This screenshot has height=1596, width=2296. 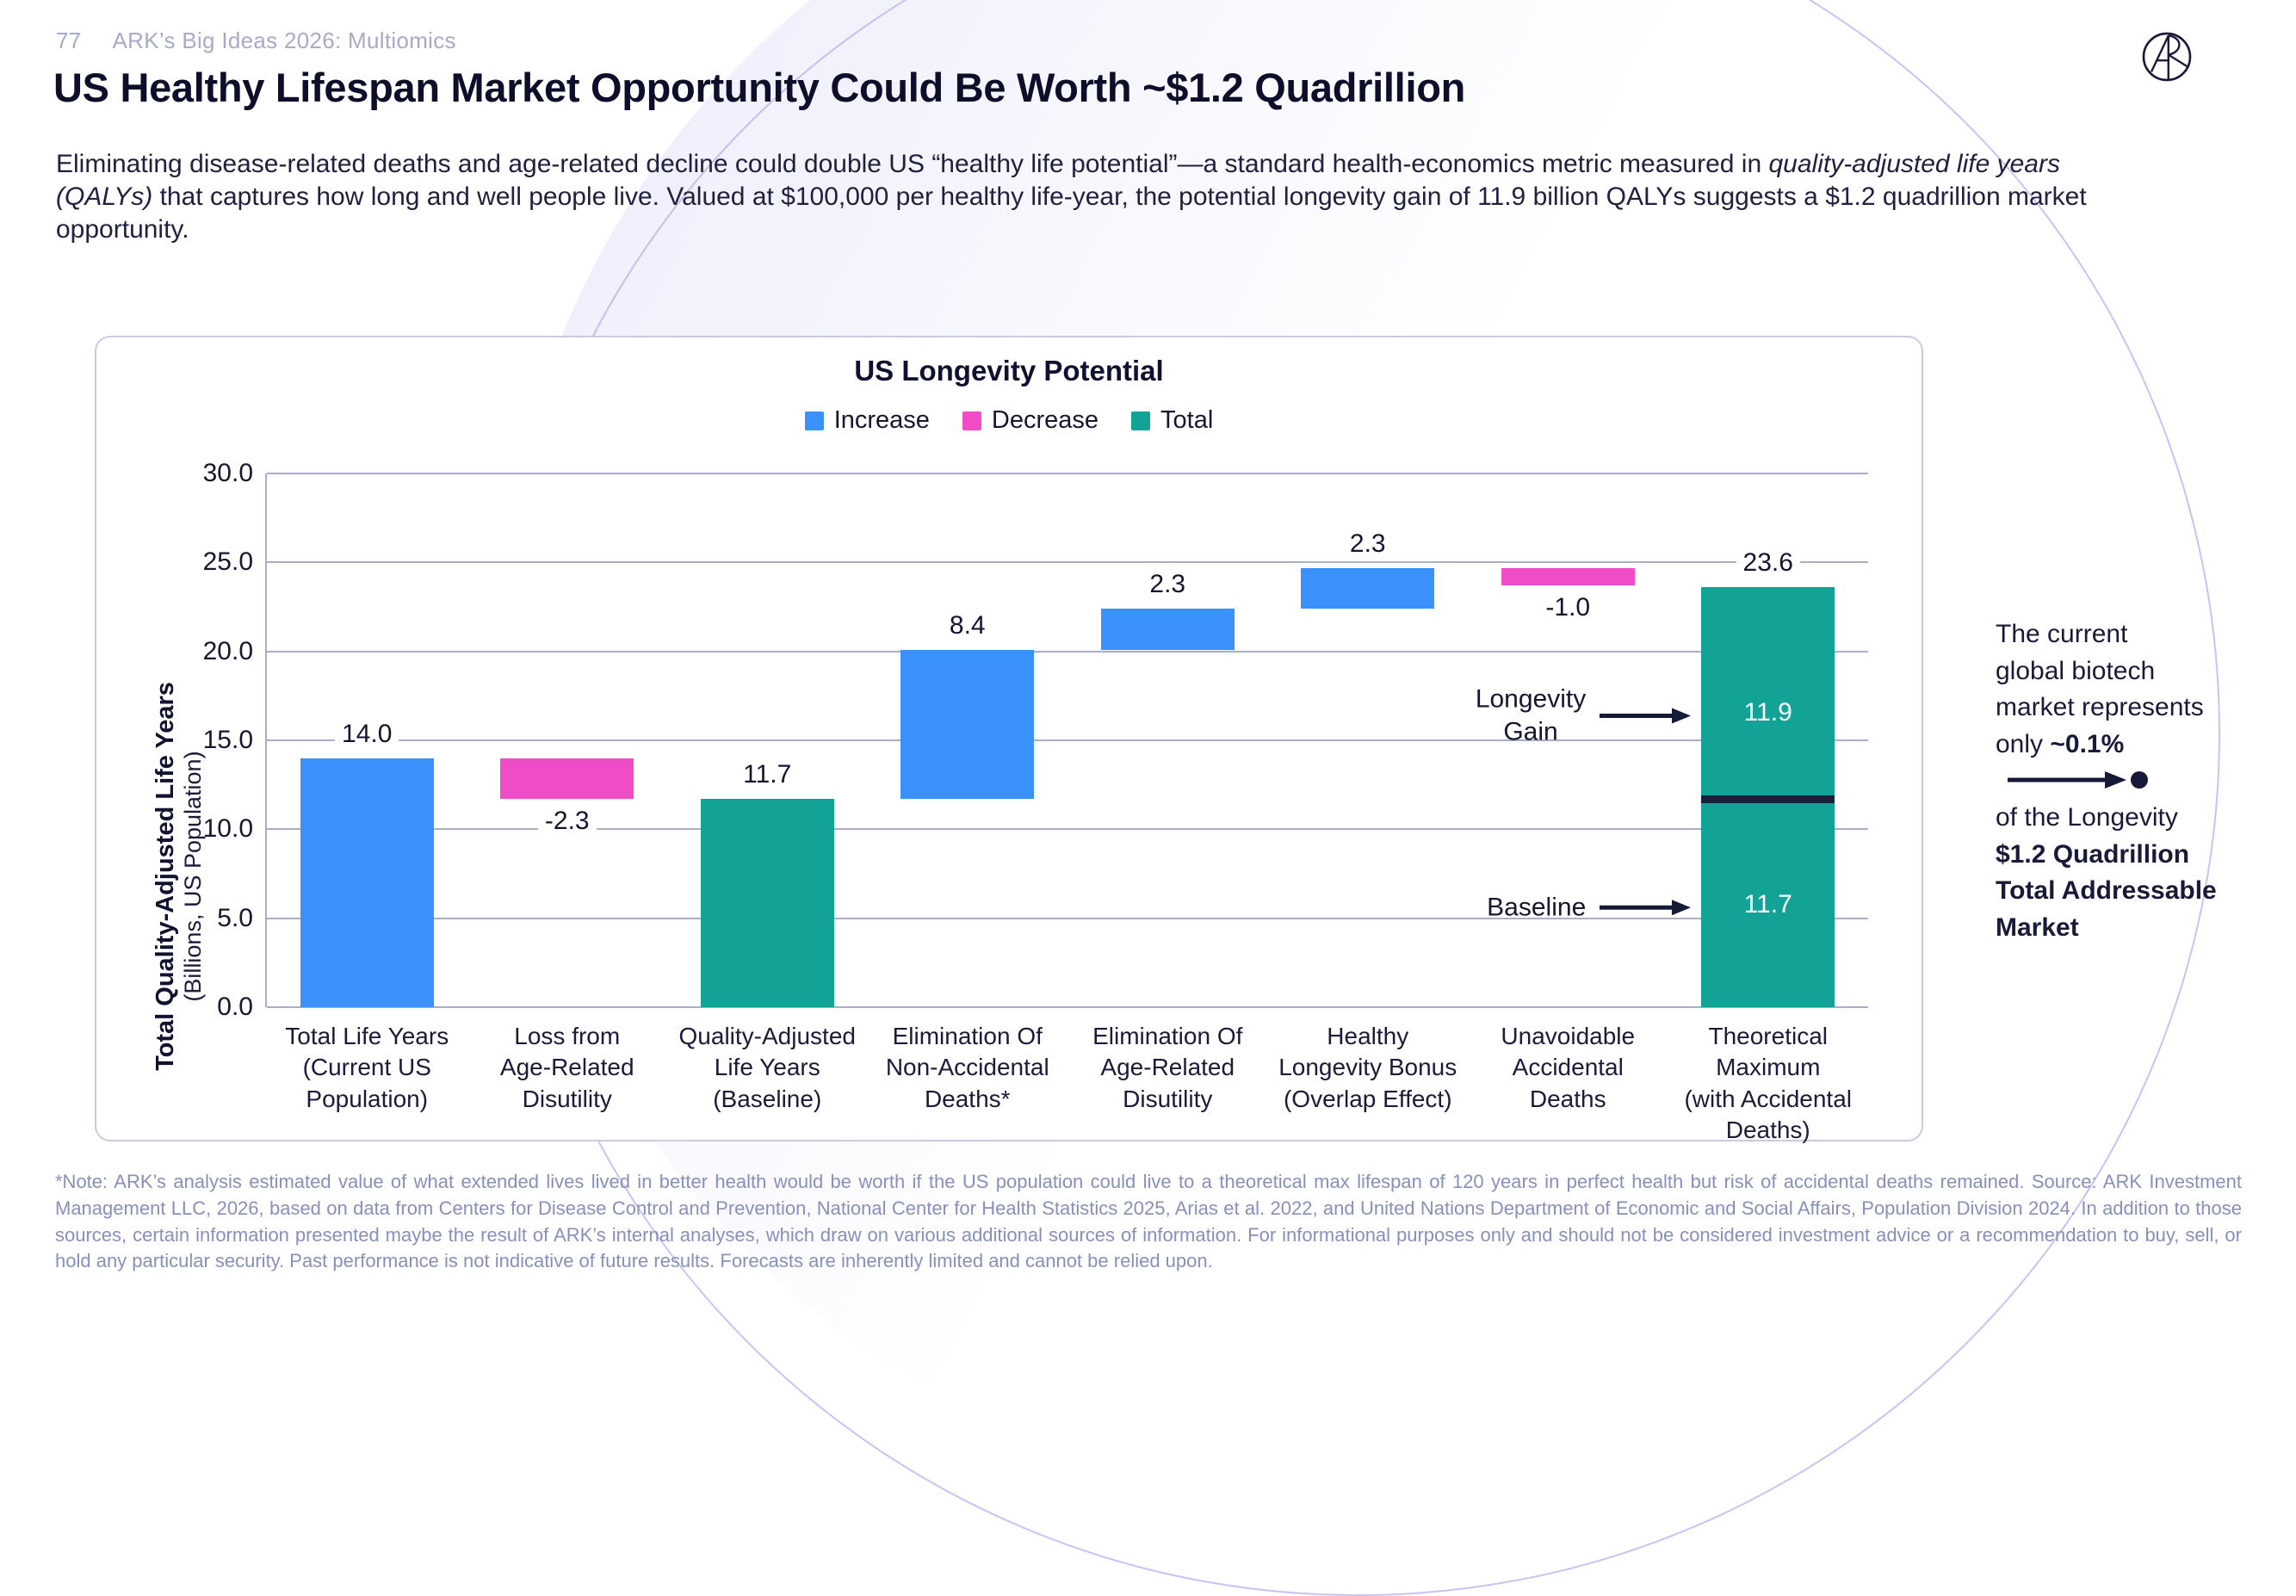 I want to click on side-note-pct: ~0.1%, so click(x=2087, y=743).